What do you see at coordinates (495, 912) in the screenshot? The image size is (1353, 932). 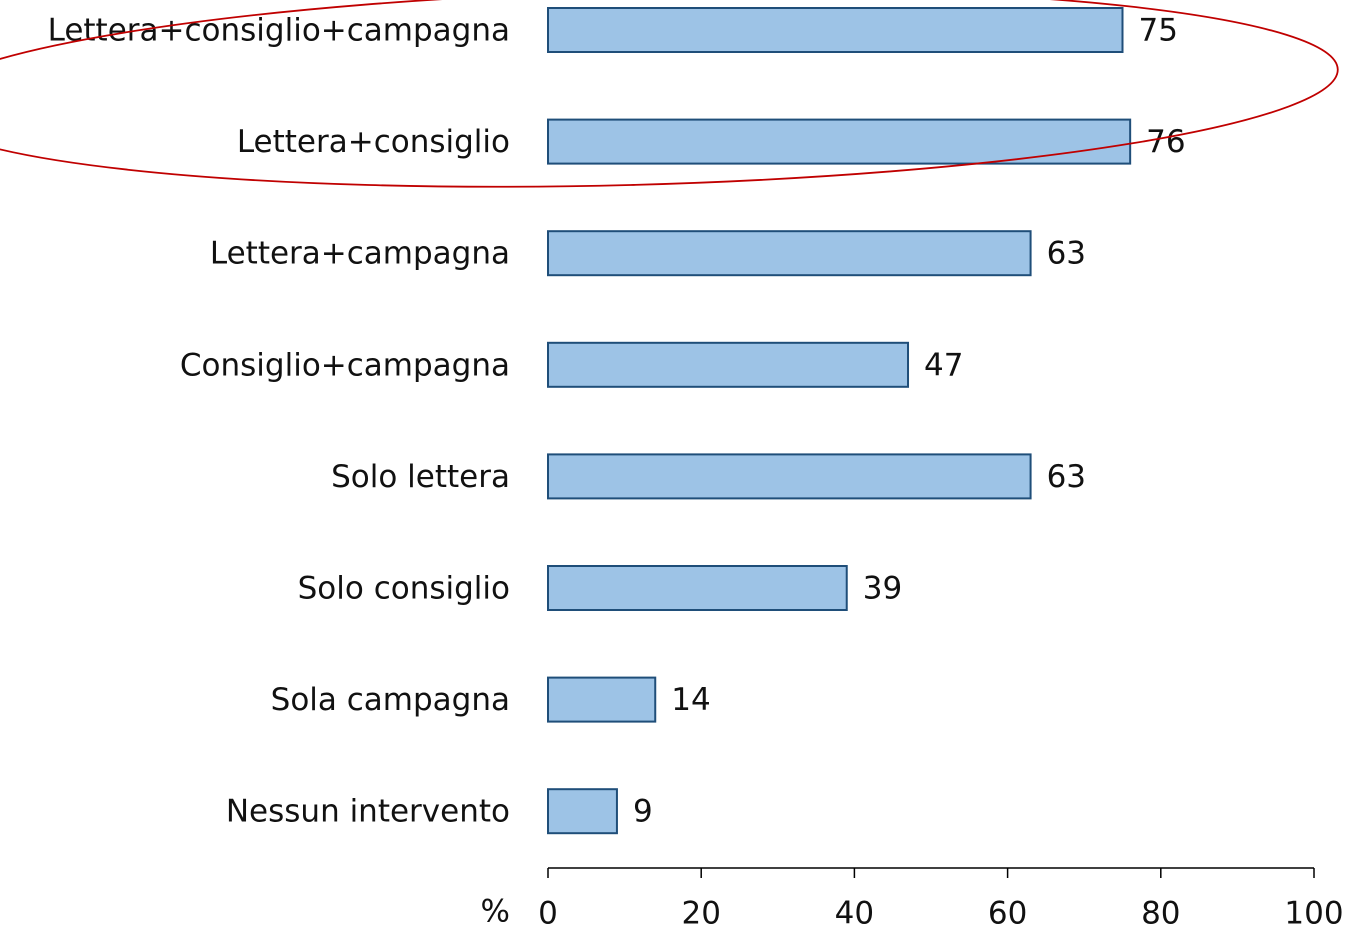 I see `x-axis-label: %` at bounding box center [495, 912].